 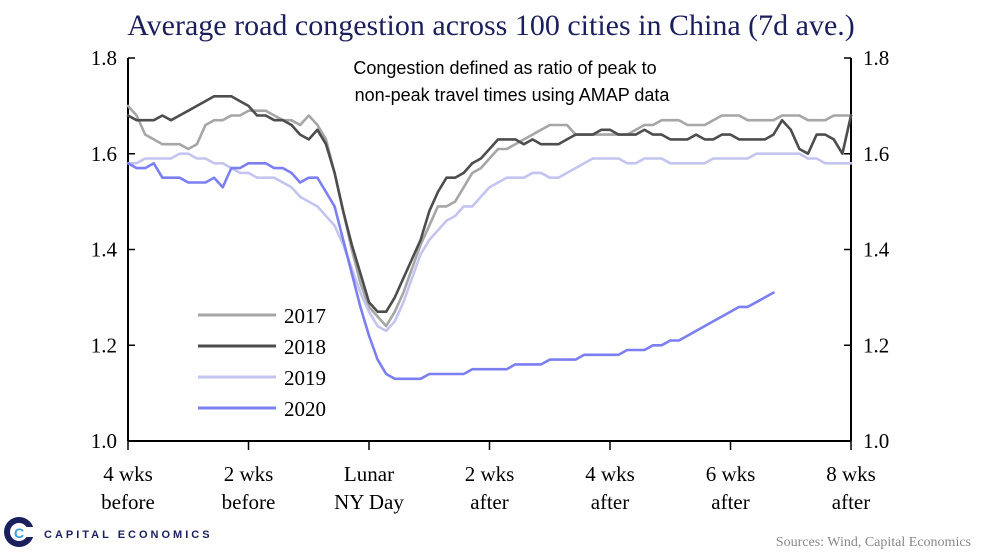 I want to click on x-tick-label-line1: 6 wks, so click(x=731, y=474).